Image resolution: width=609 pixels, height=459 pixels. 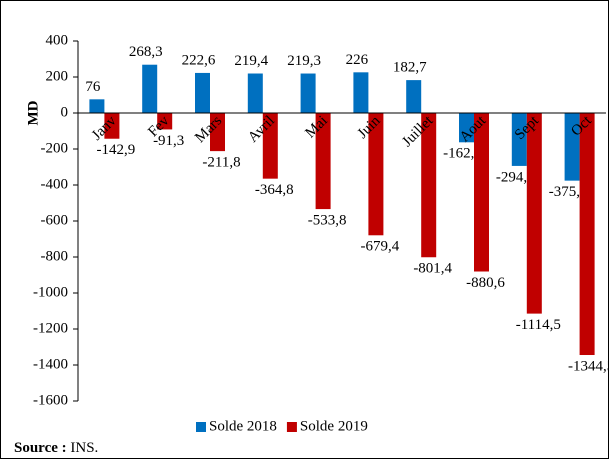 I want to click on value-label: 268,3, so click(x=146, y=52).